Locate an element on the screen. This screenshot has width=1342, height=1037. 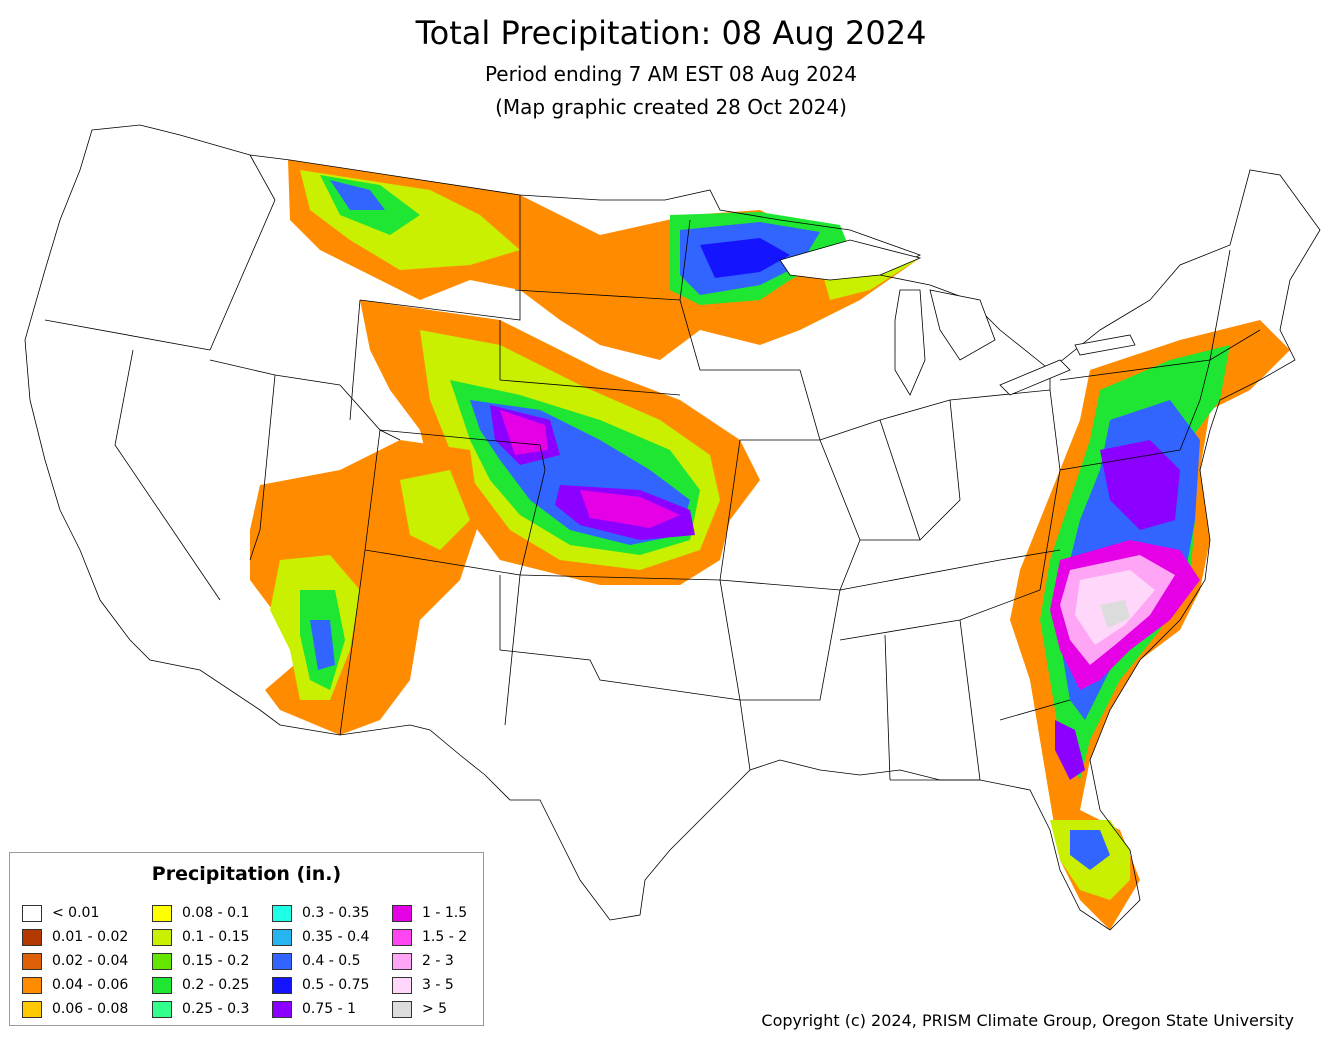
legend-label: 2 - 3 is located at coordinates (438, 961).